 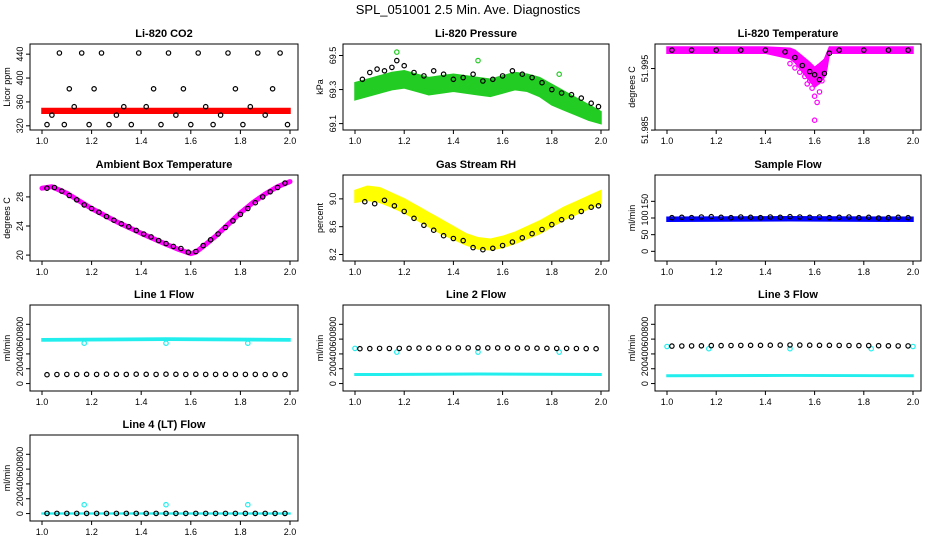 What do you see at coordinates (333, 324) in the screenshot?
I see `y-tick-label: 800` at bounding box center [333, 324].